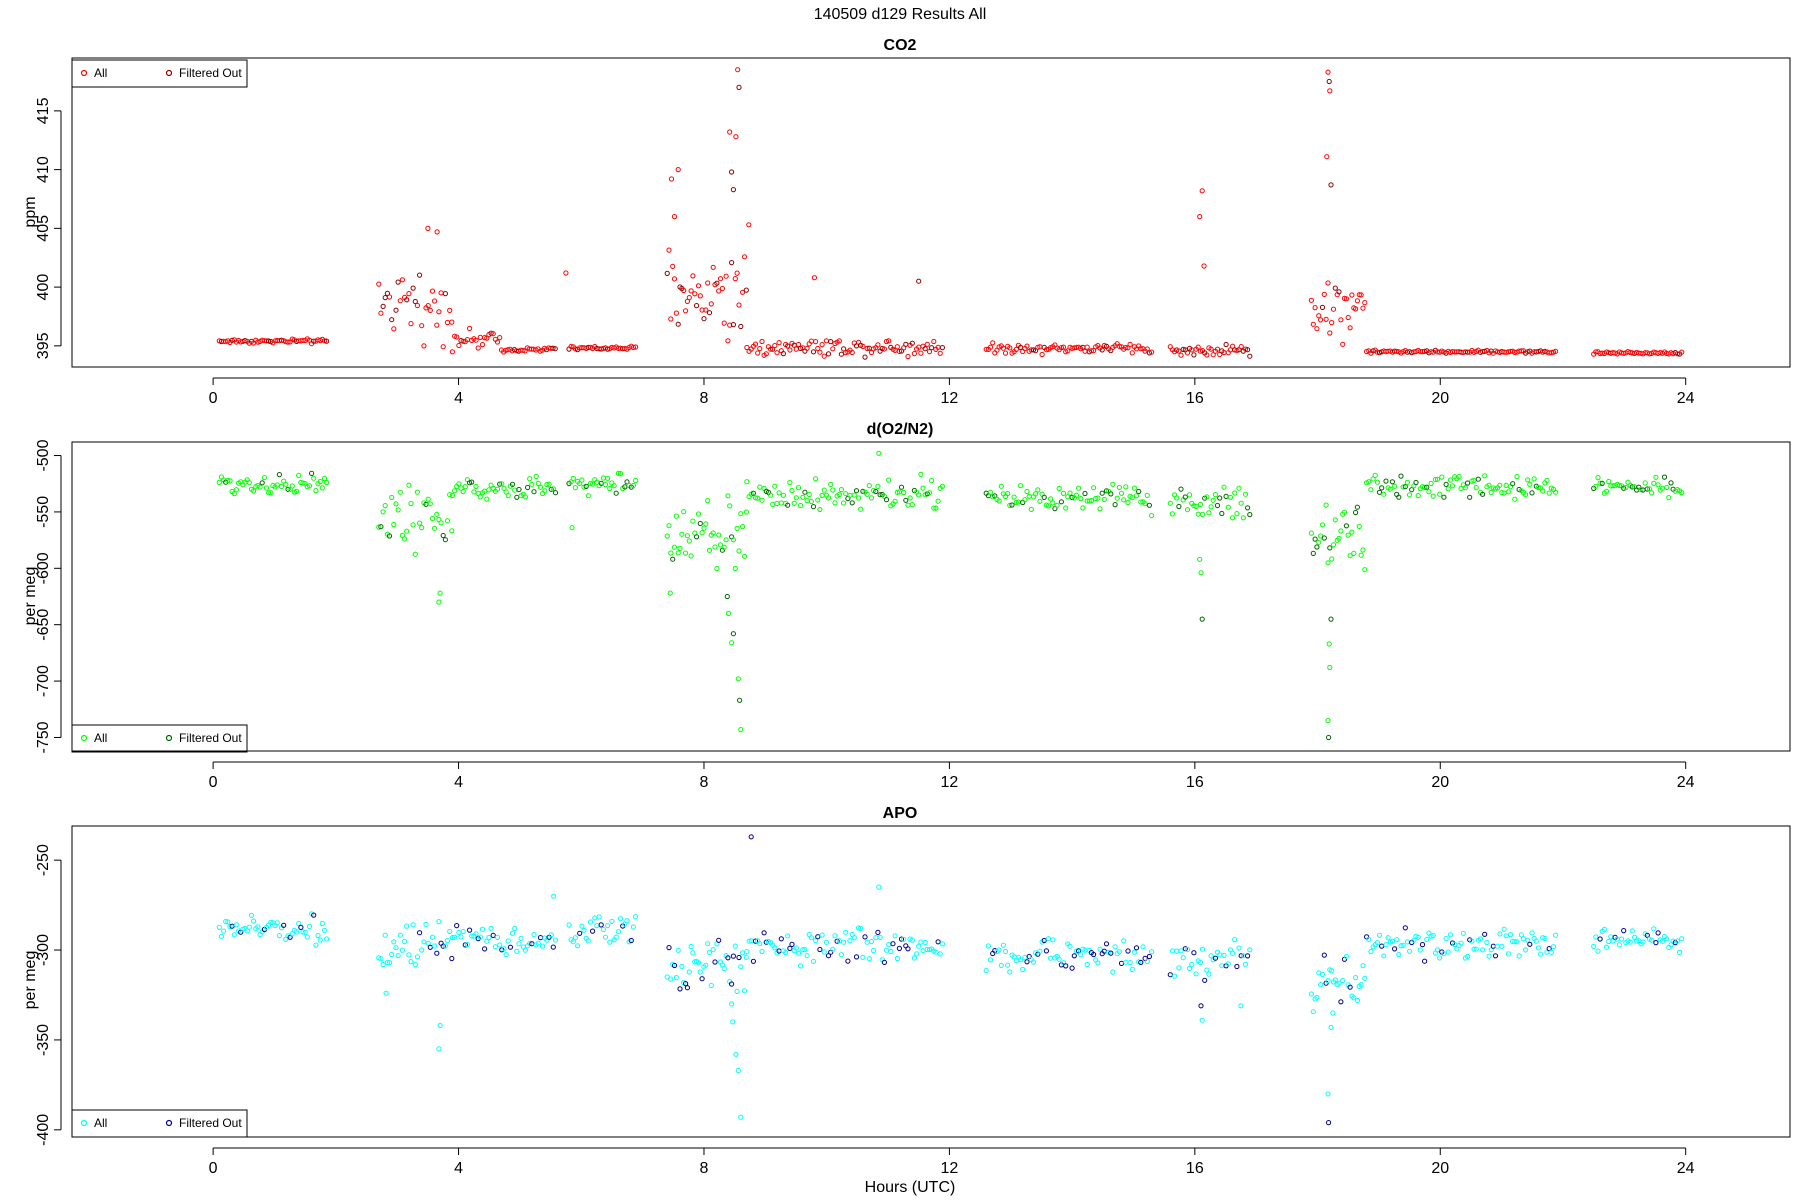 Image resolution: width=1800 pixels, height=1200 pixels. Describe the element at coordinates (210, 73) in the screenshot. I see `legend-label-filtered: Filtered Out` at that location.